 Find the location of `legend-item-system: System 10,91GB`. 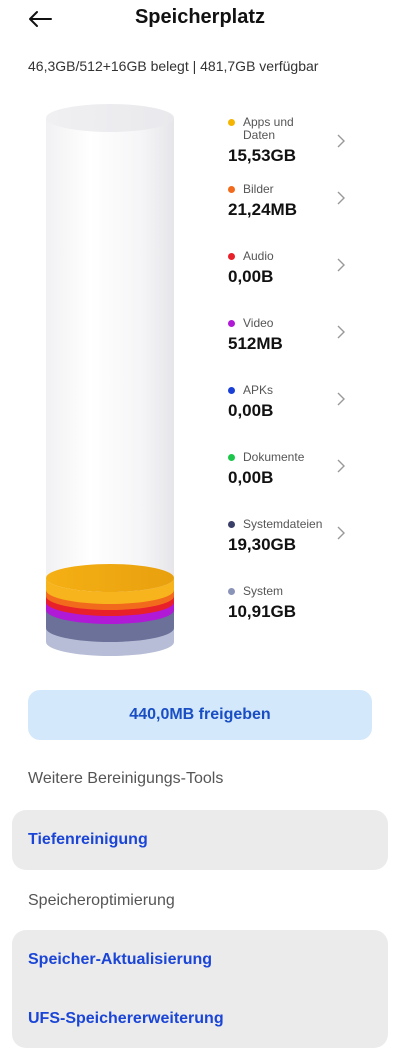

legend-item-system: System 10,91GB is located at coordinates (303, 618).